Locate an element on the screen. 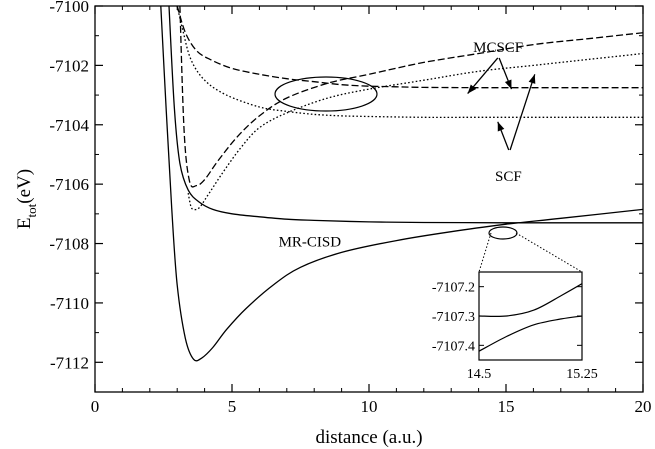 The width and height of the screenshot is (655, 449). x-tick-label: 20 is located at coordinates (643, 406).